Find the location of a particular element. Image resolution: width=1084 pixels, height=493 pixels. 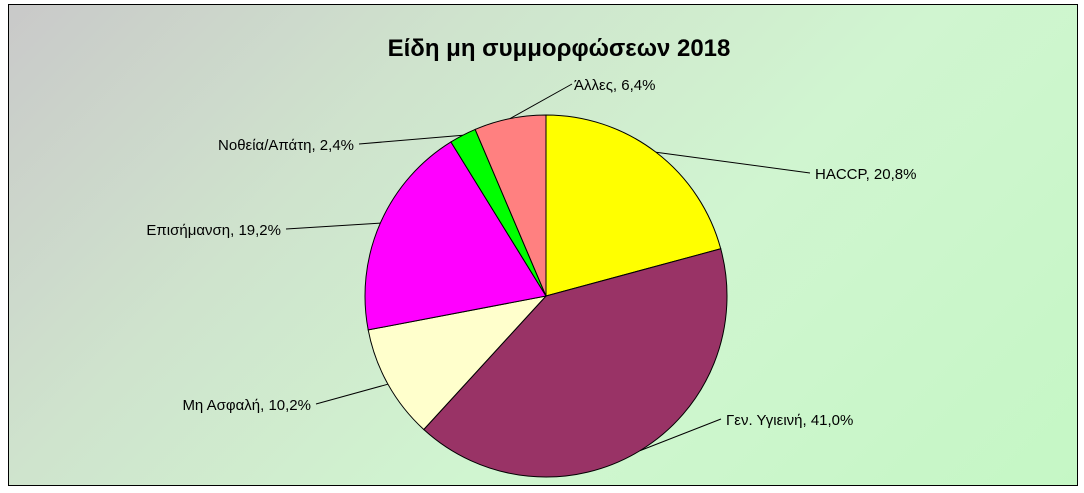

chart-title: Είδη μη συμμορφώσεων 2018 is located at coordinates (559, 48).